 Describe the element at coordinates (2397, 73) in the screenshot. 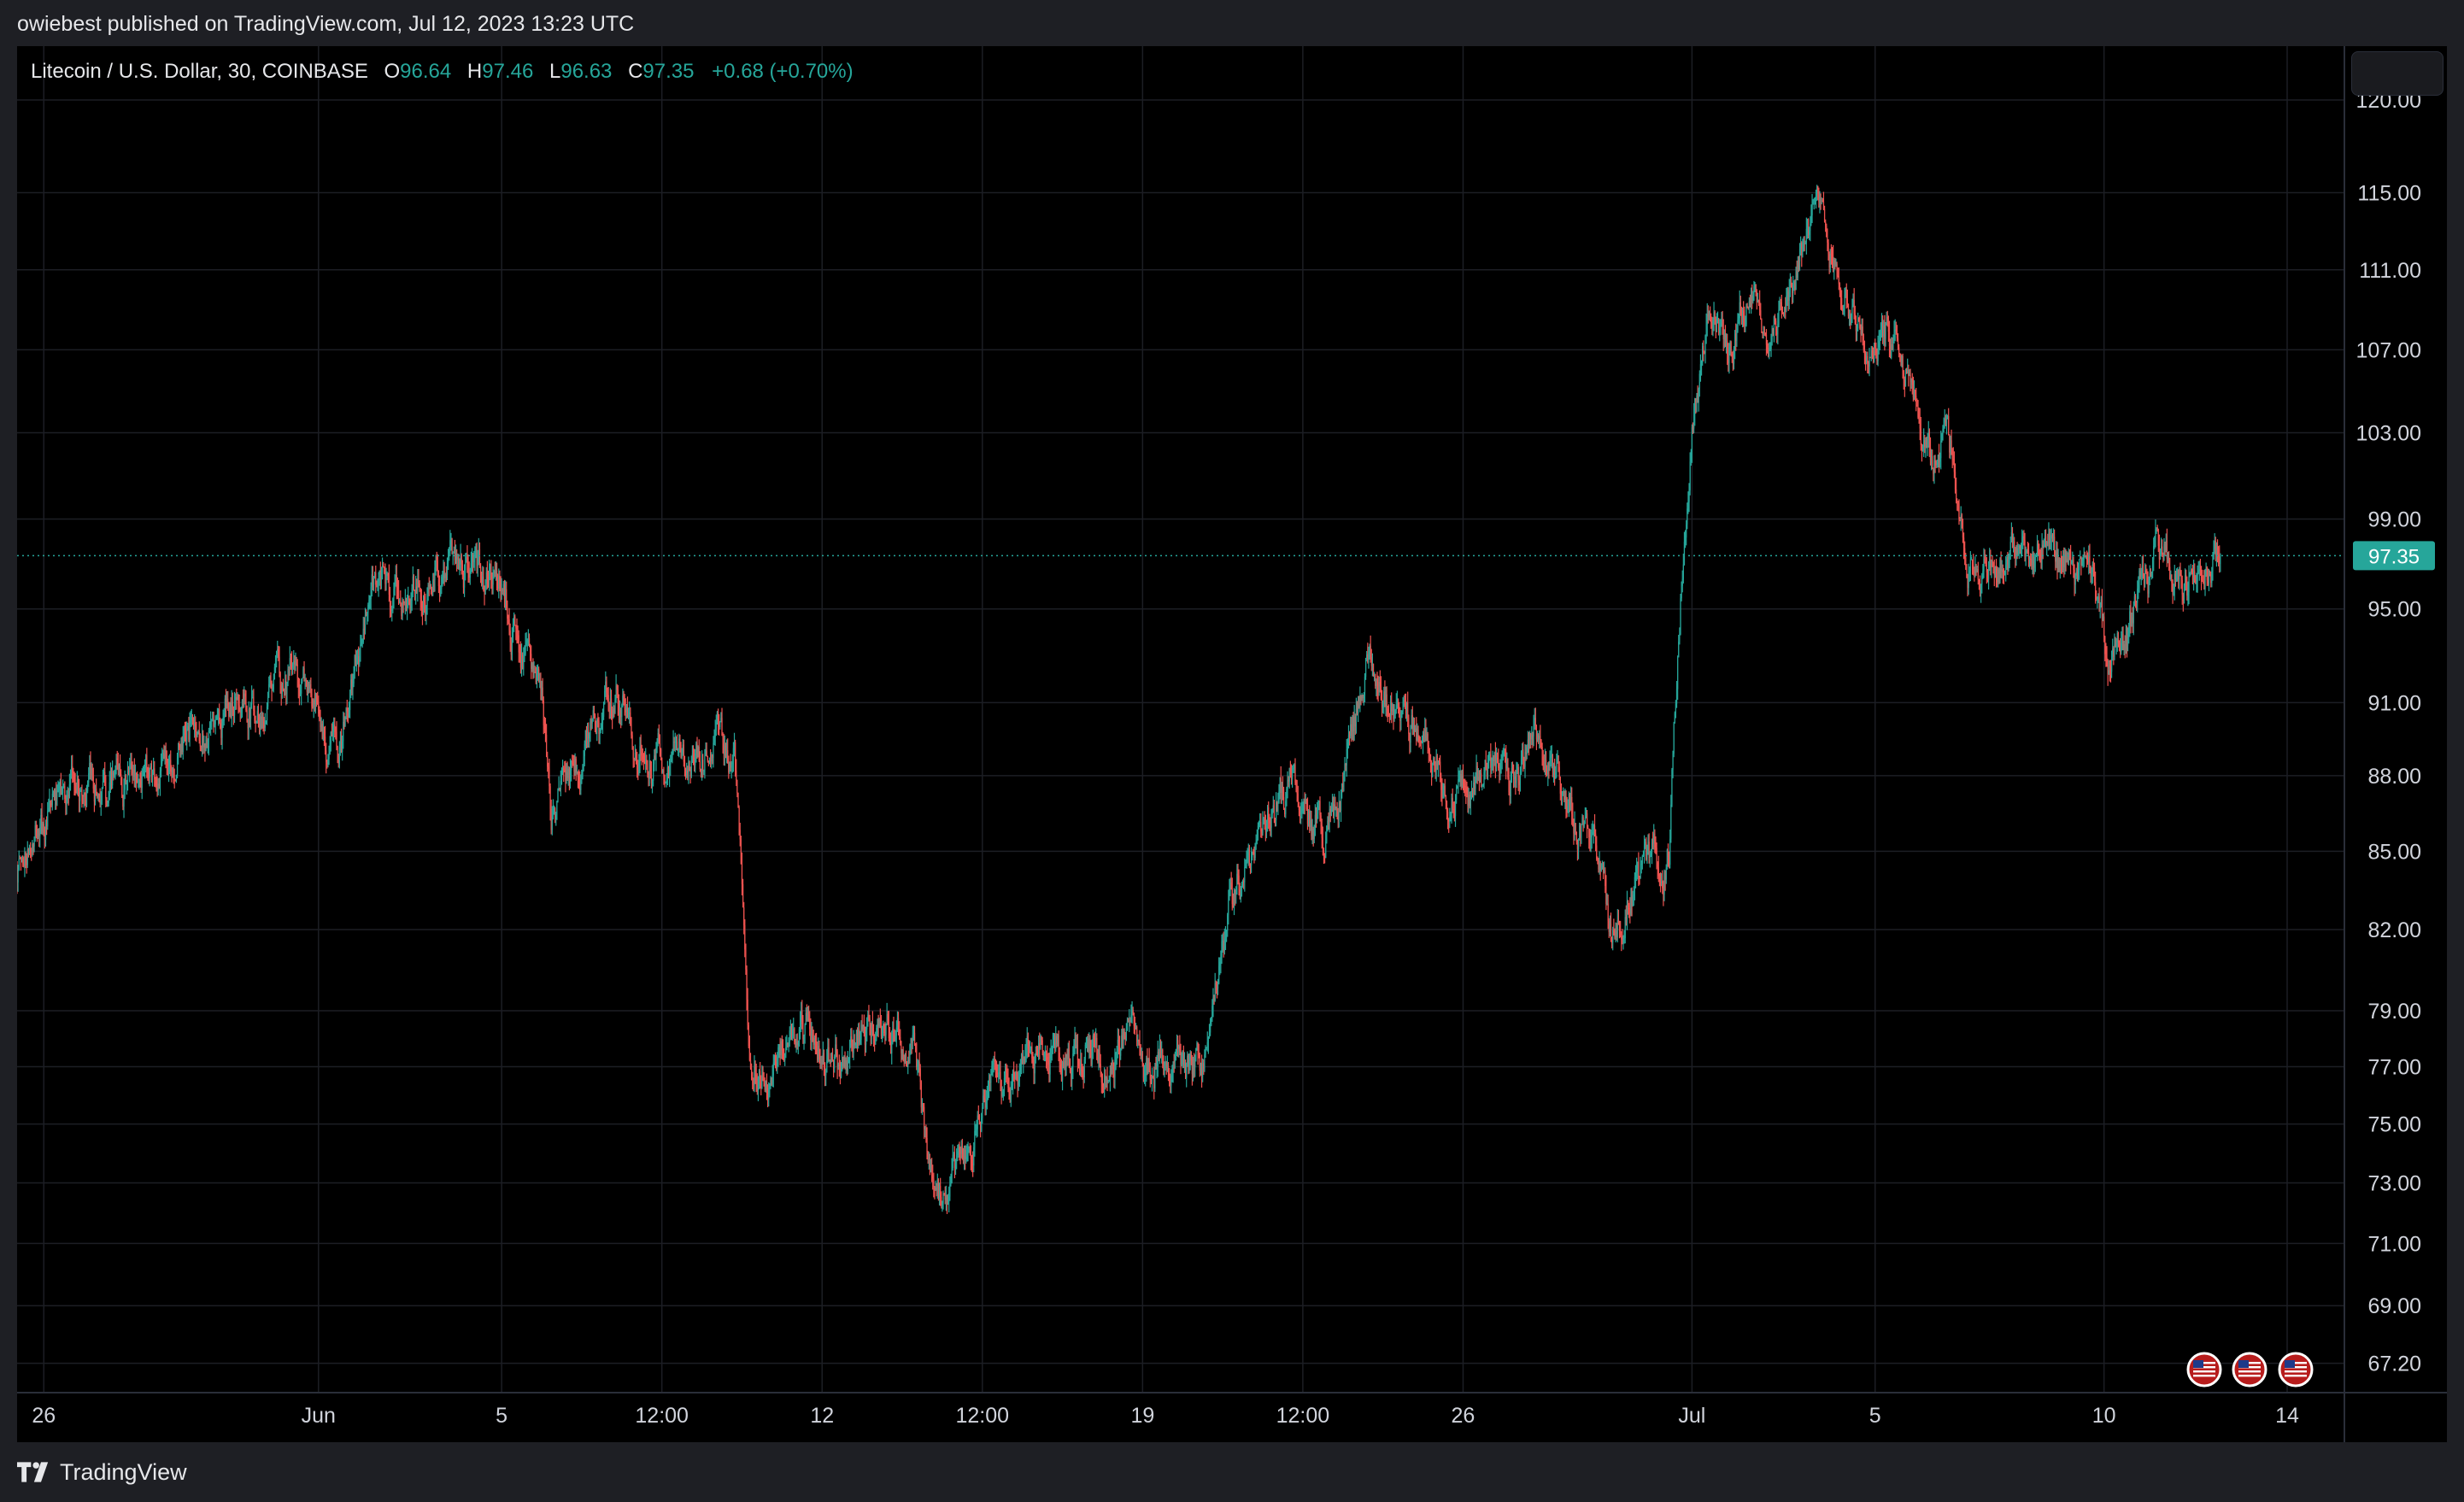

I see `chart-settings-button` at that location.